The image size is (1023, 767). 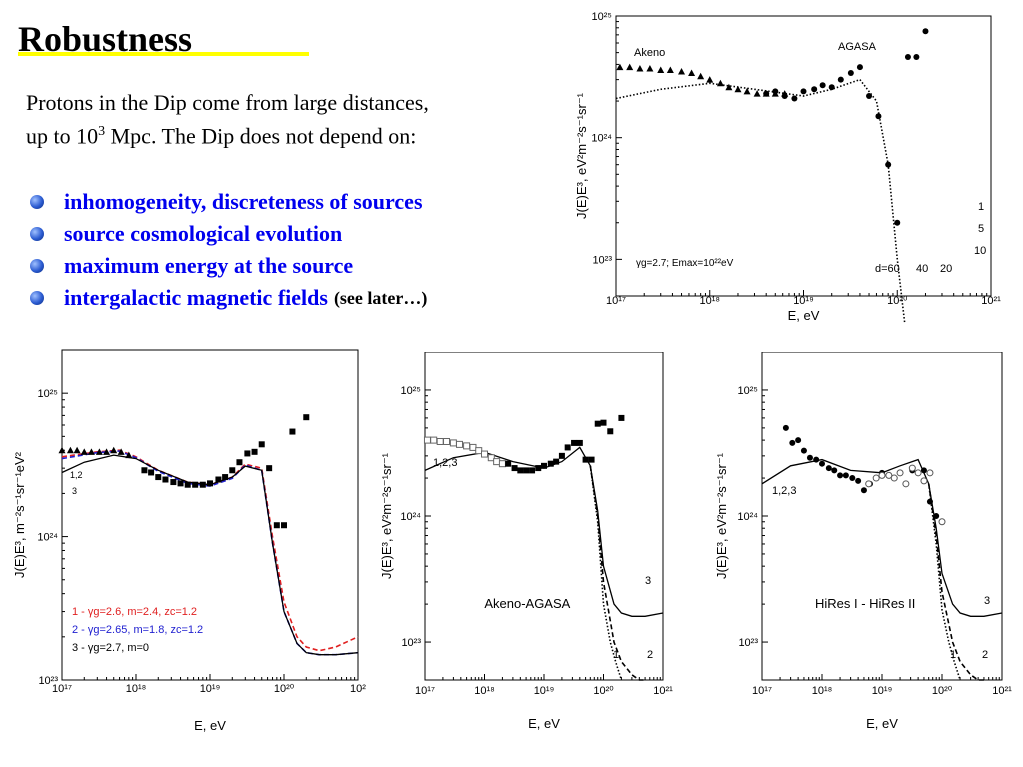 What do you see at coordinates (74, 491) in the screenshot?
I see `curve-label: 3` at bounding box center [74, 491].